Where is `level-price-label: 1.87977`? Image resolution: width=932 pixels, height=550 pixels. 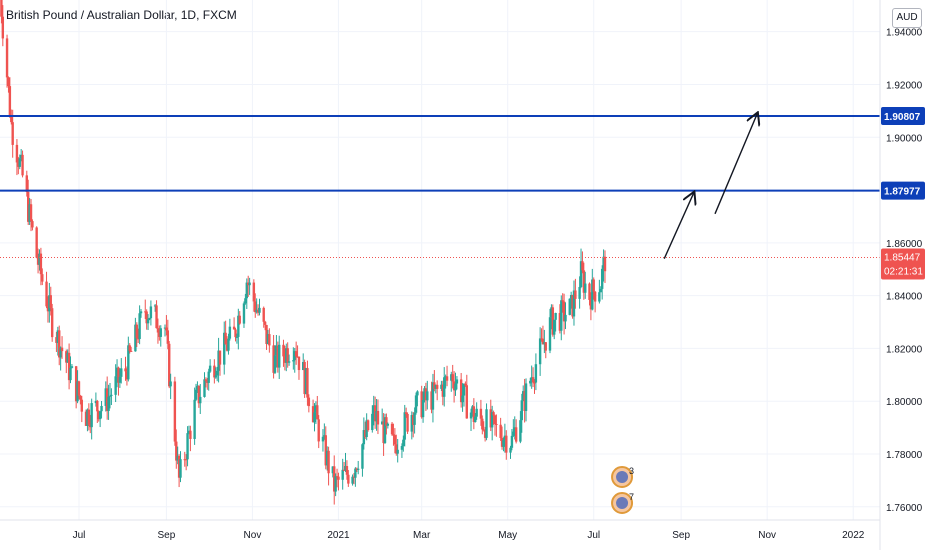 level-price-label: 1.87977 is located at coordinates (902, 192).